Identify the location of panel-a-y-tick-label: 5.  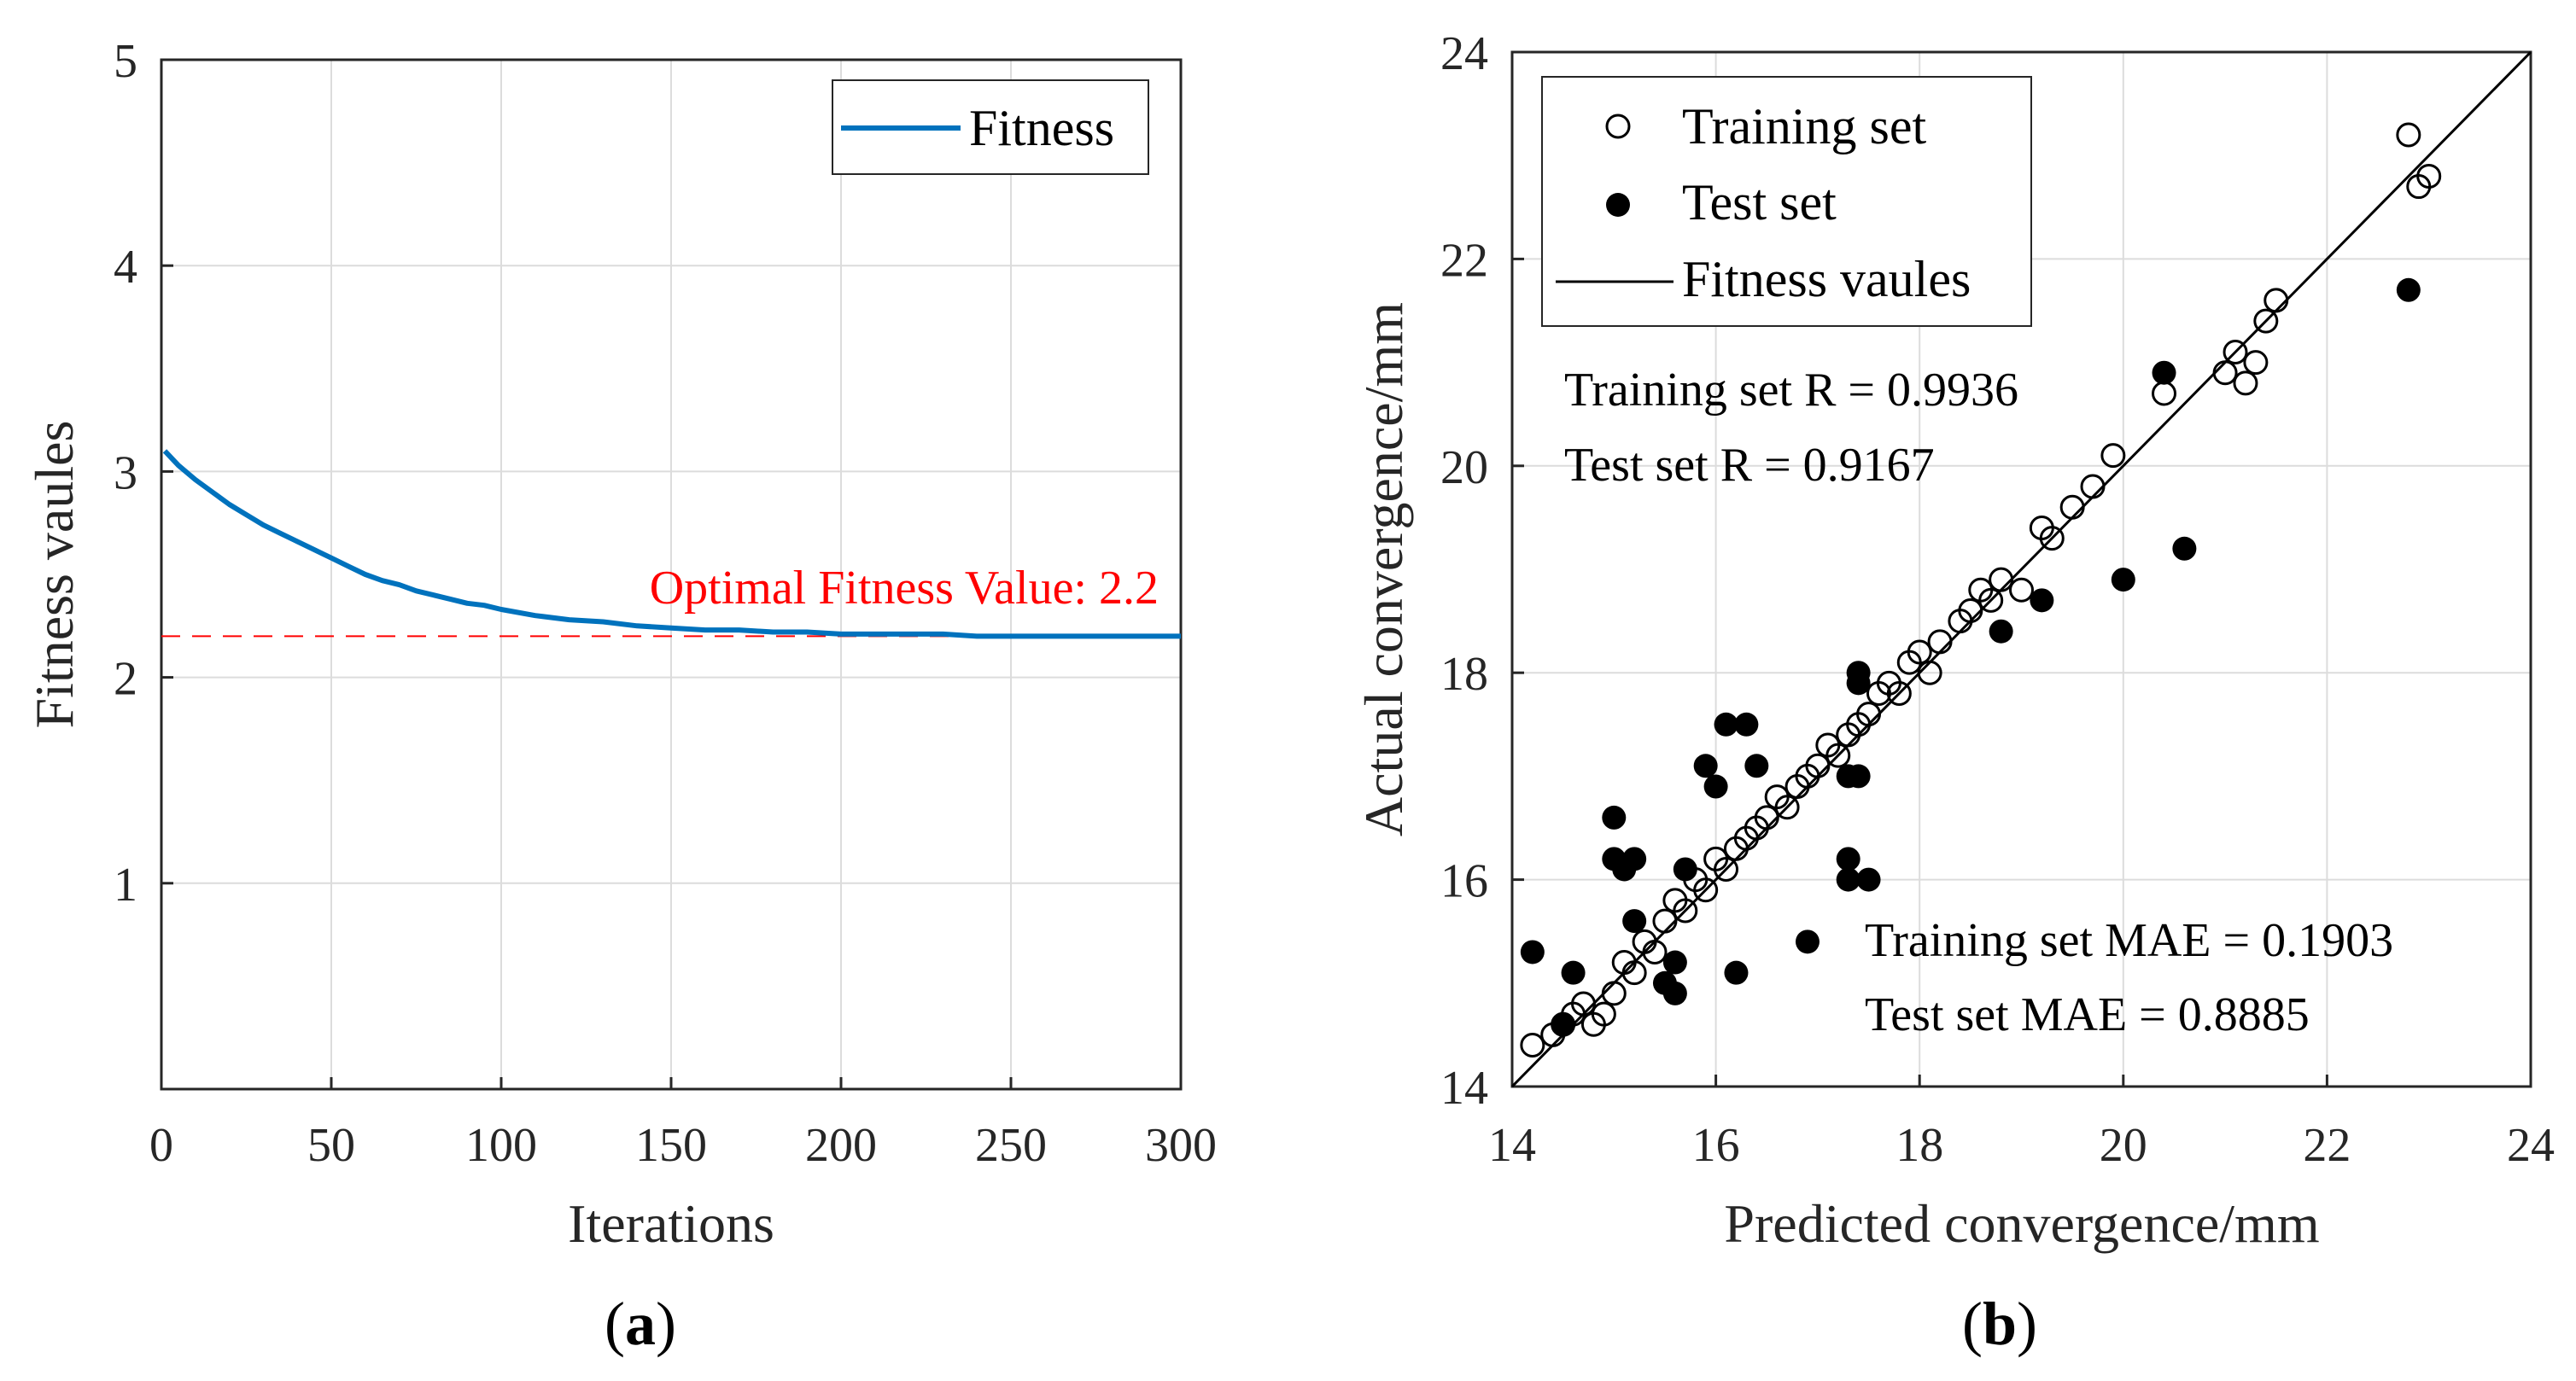
(125, 61).